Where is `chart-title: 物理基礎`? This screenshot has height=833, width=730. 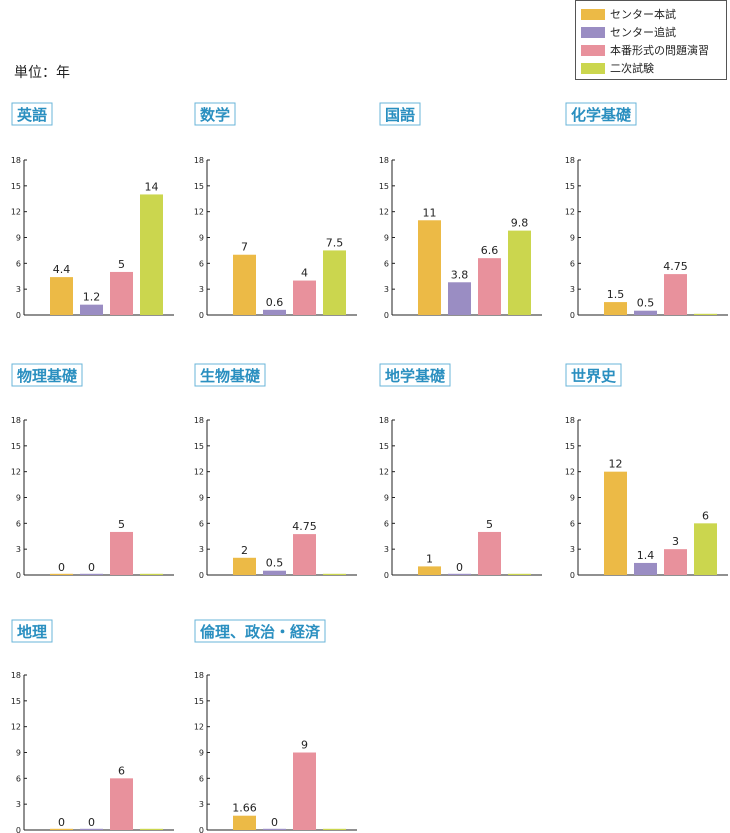 chart-title: 物理基礎 is located at coordinates (47, 376).